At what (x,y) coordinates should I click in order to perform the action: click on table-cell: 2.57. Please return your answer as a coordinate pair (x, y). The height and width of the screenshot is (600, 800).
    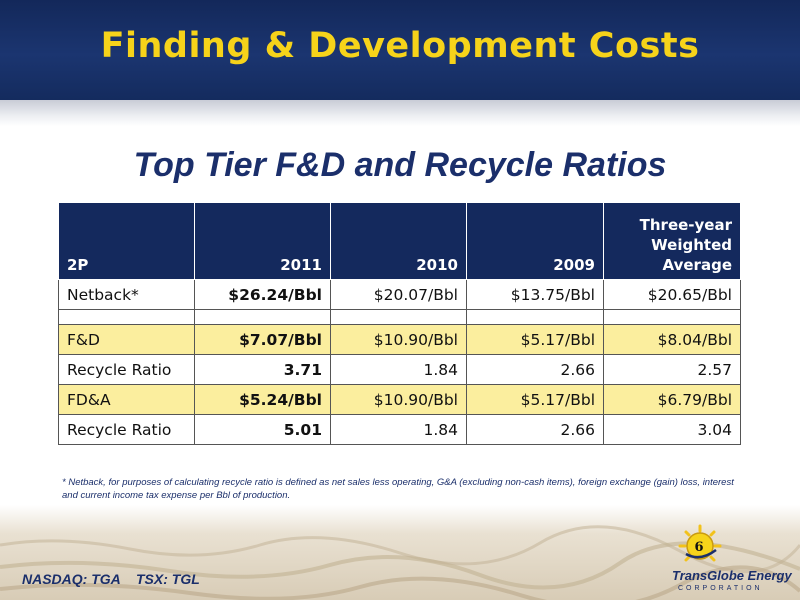
    Looking at the image, I should click on (672, 369).